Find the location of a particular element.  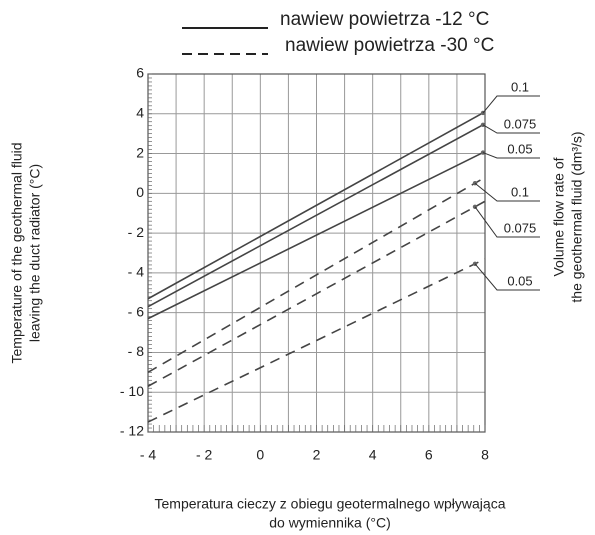

y-tick-label: - 8 is located at coordinates (136, 351).